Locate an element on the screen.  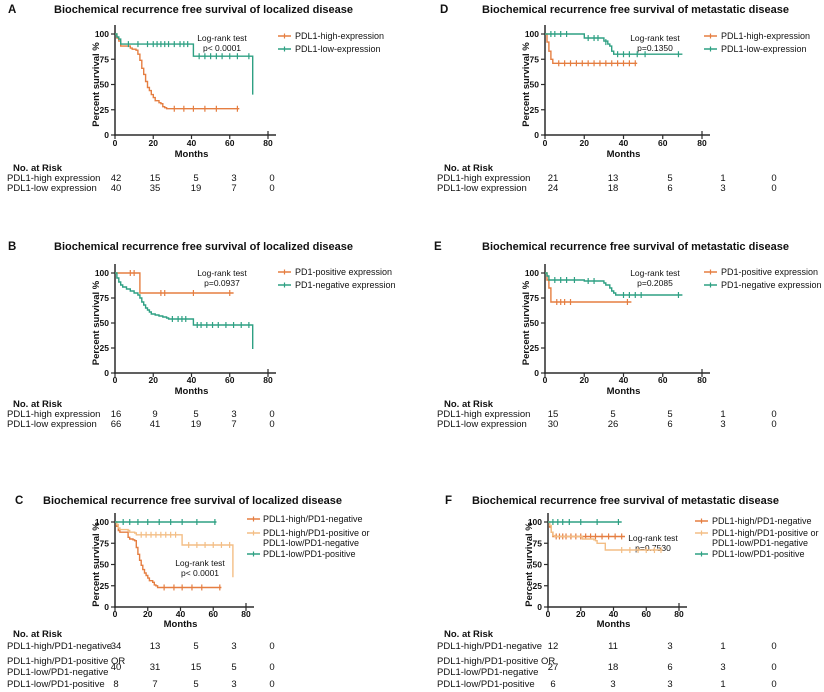
risk-value: 16 is located at coordinates (116, 414).